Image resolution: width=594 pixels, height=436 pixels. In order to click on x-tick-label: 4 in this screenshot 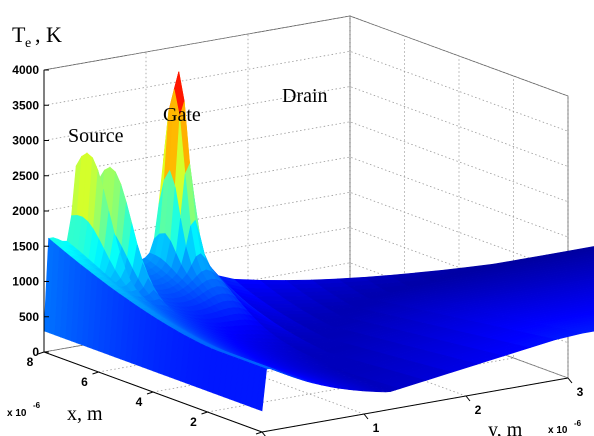, I will do `click(139, 402)`.